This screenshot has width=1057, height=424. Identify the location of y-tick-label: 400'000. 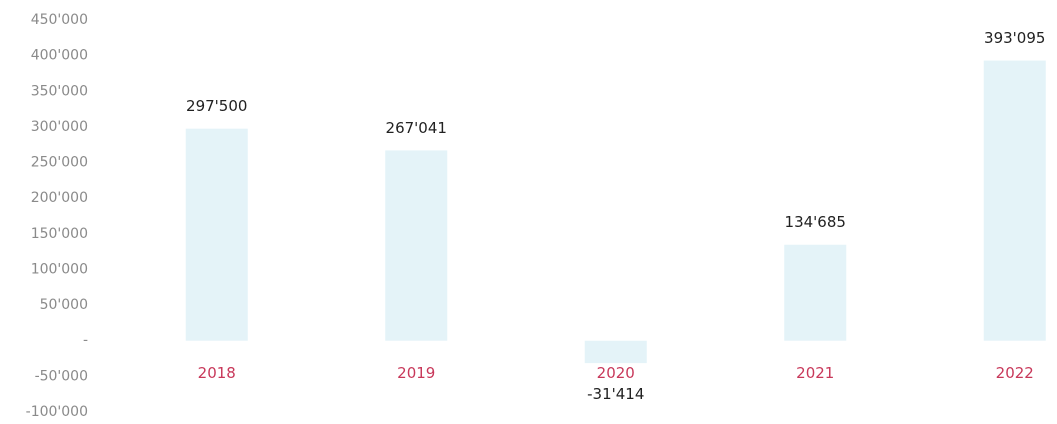
(59, 56).